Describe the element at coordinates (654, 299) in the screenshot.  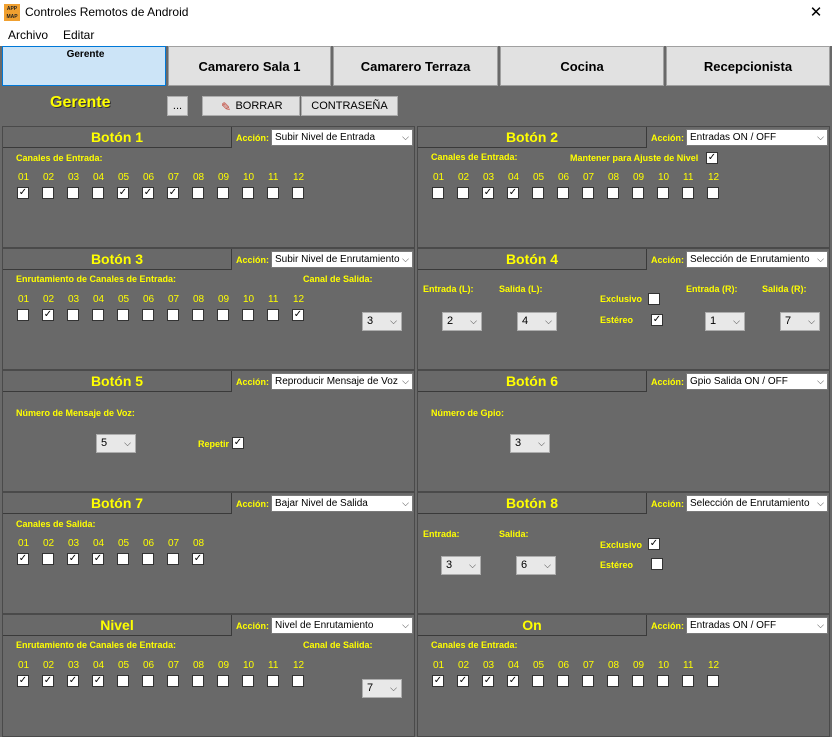
I see `exclusive-checkbox` at that location.